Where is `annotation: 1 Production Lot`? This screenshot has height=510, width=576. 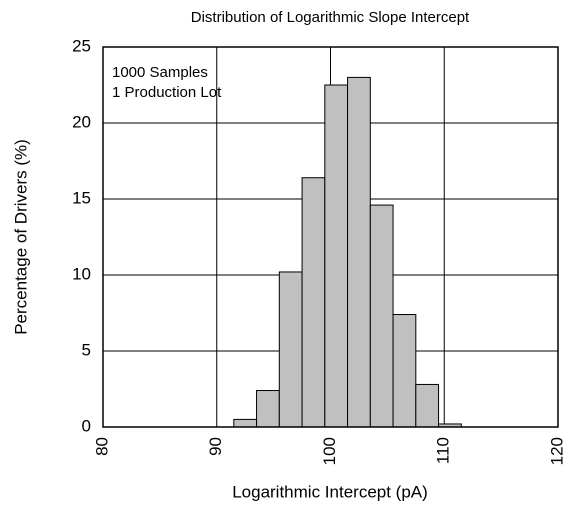
annotation: 1 Production Lot is located at coordinates (167, 92).